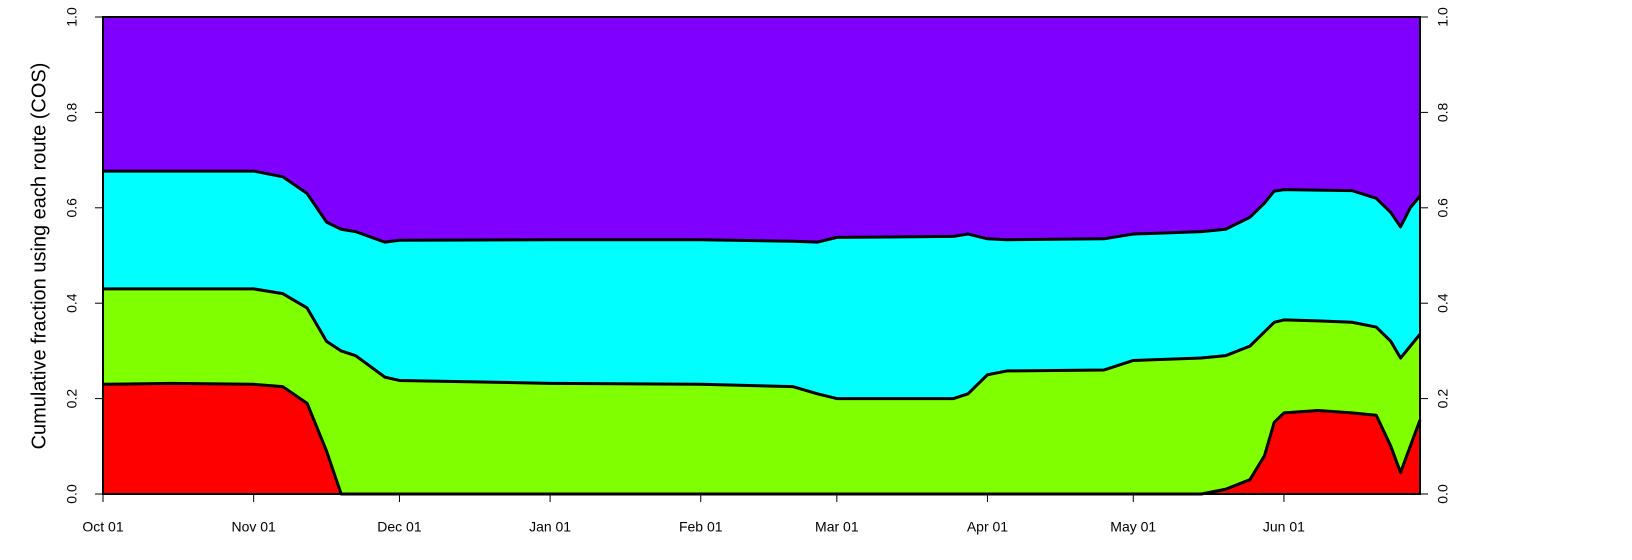 This screenshot has height=560, width=1632. Describe the element at coordinates (987, 527) in the screenshot. I see `x-tick-label: Apr 01` at that location.